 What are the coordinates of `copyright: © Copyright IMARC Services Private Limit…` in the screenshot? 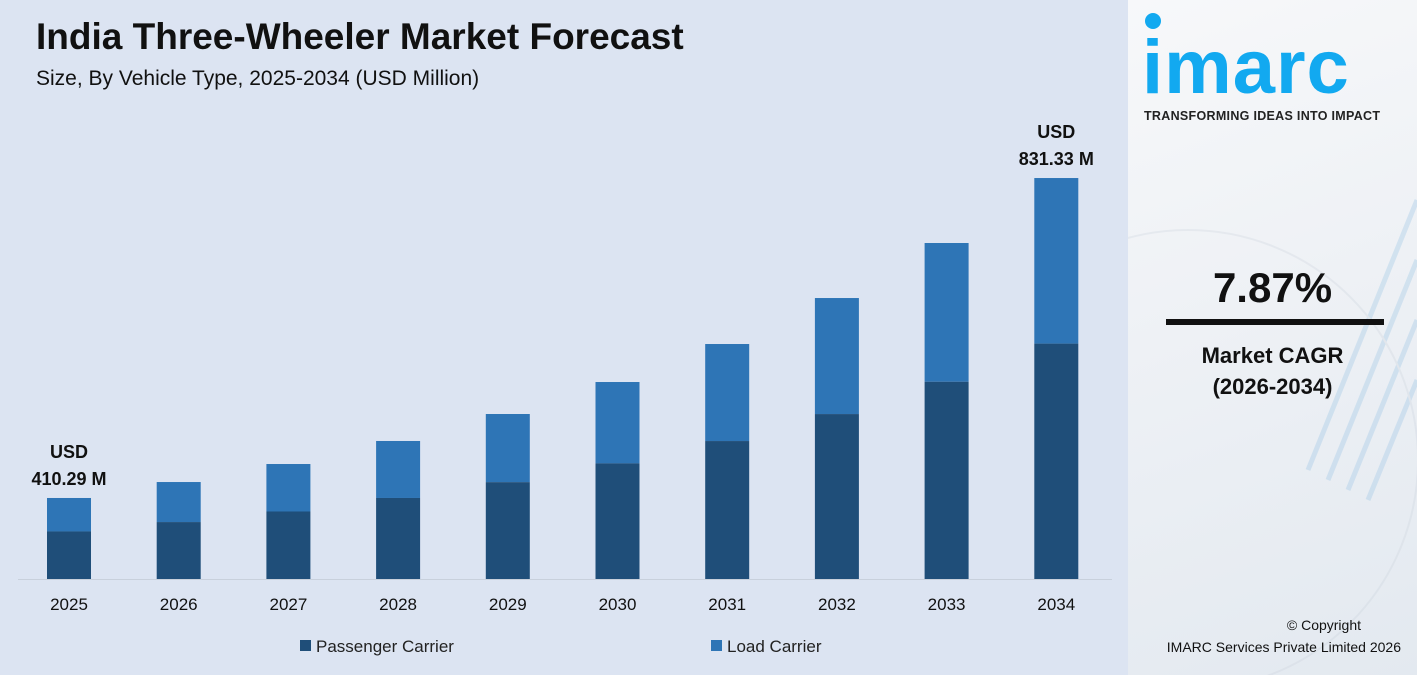 It's located at (1284, 636).